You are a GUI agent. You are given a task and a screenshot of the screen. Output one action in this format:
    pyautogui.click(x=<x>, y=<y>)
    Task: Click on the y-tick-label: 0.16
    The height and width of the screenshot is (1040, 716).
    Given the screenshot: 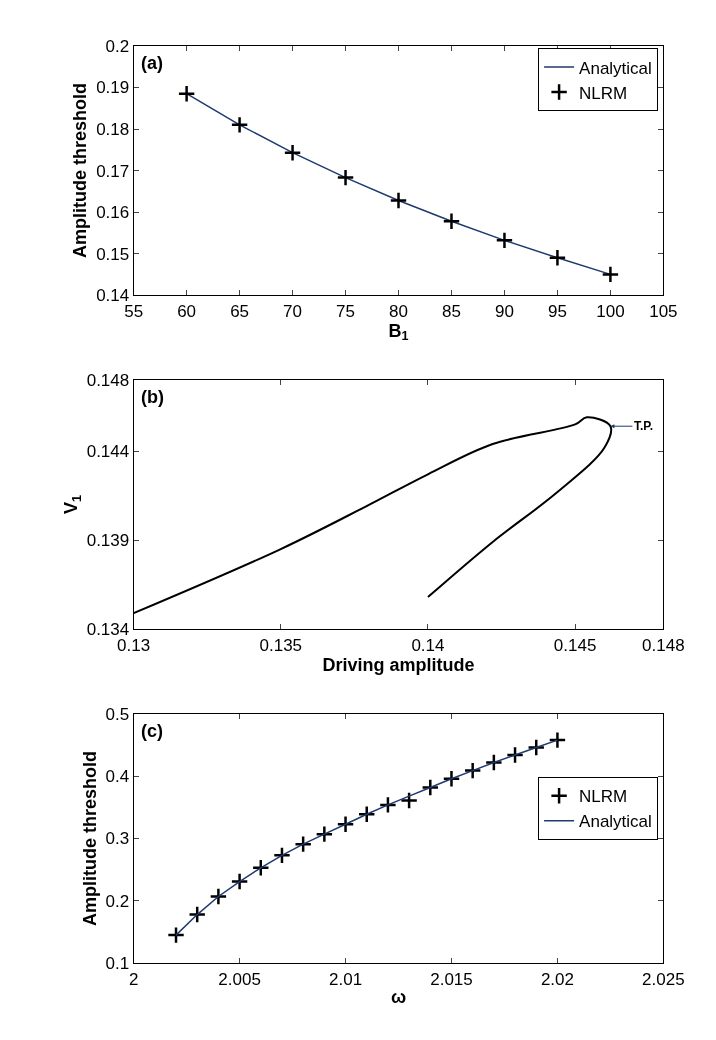 What is the action you would take?
    pyautogui.click(x=113, y=213)
    